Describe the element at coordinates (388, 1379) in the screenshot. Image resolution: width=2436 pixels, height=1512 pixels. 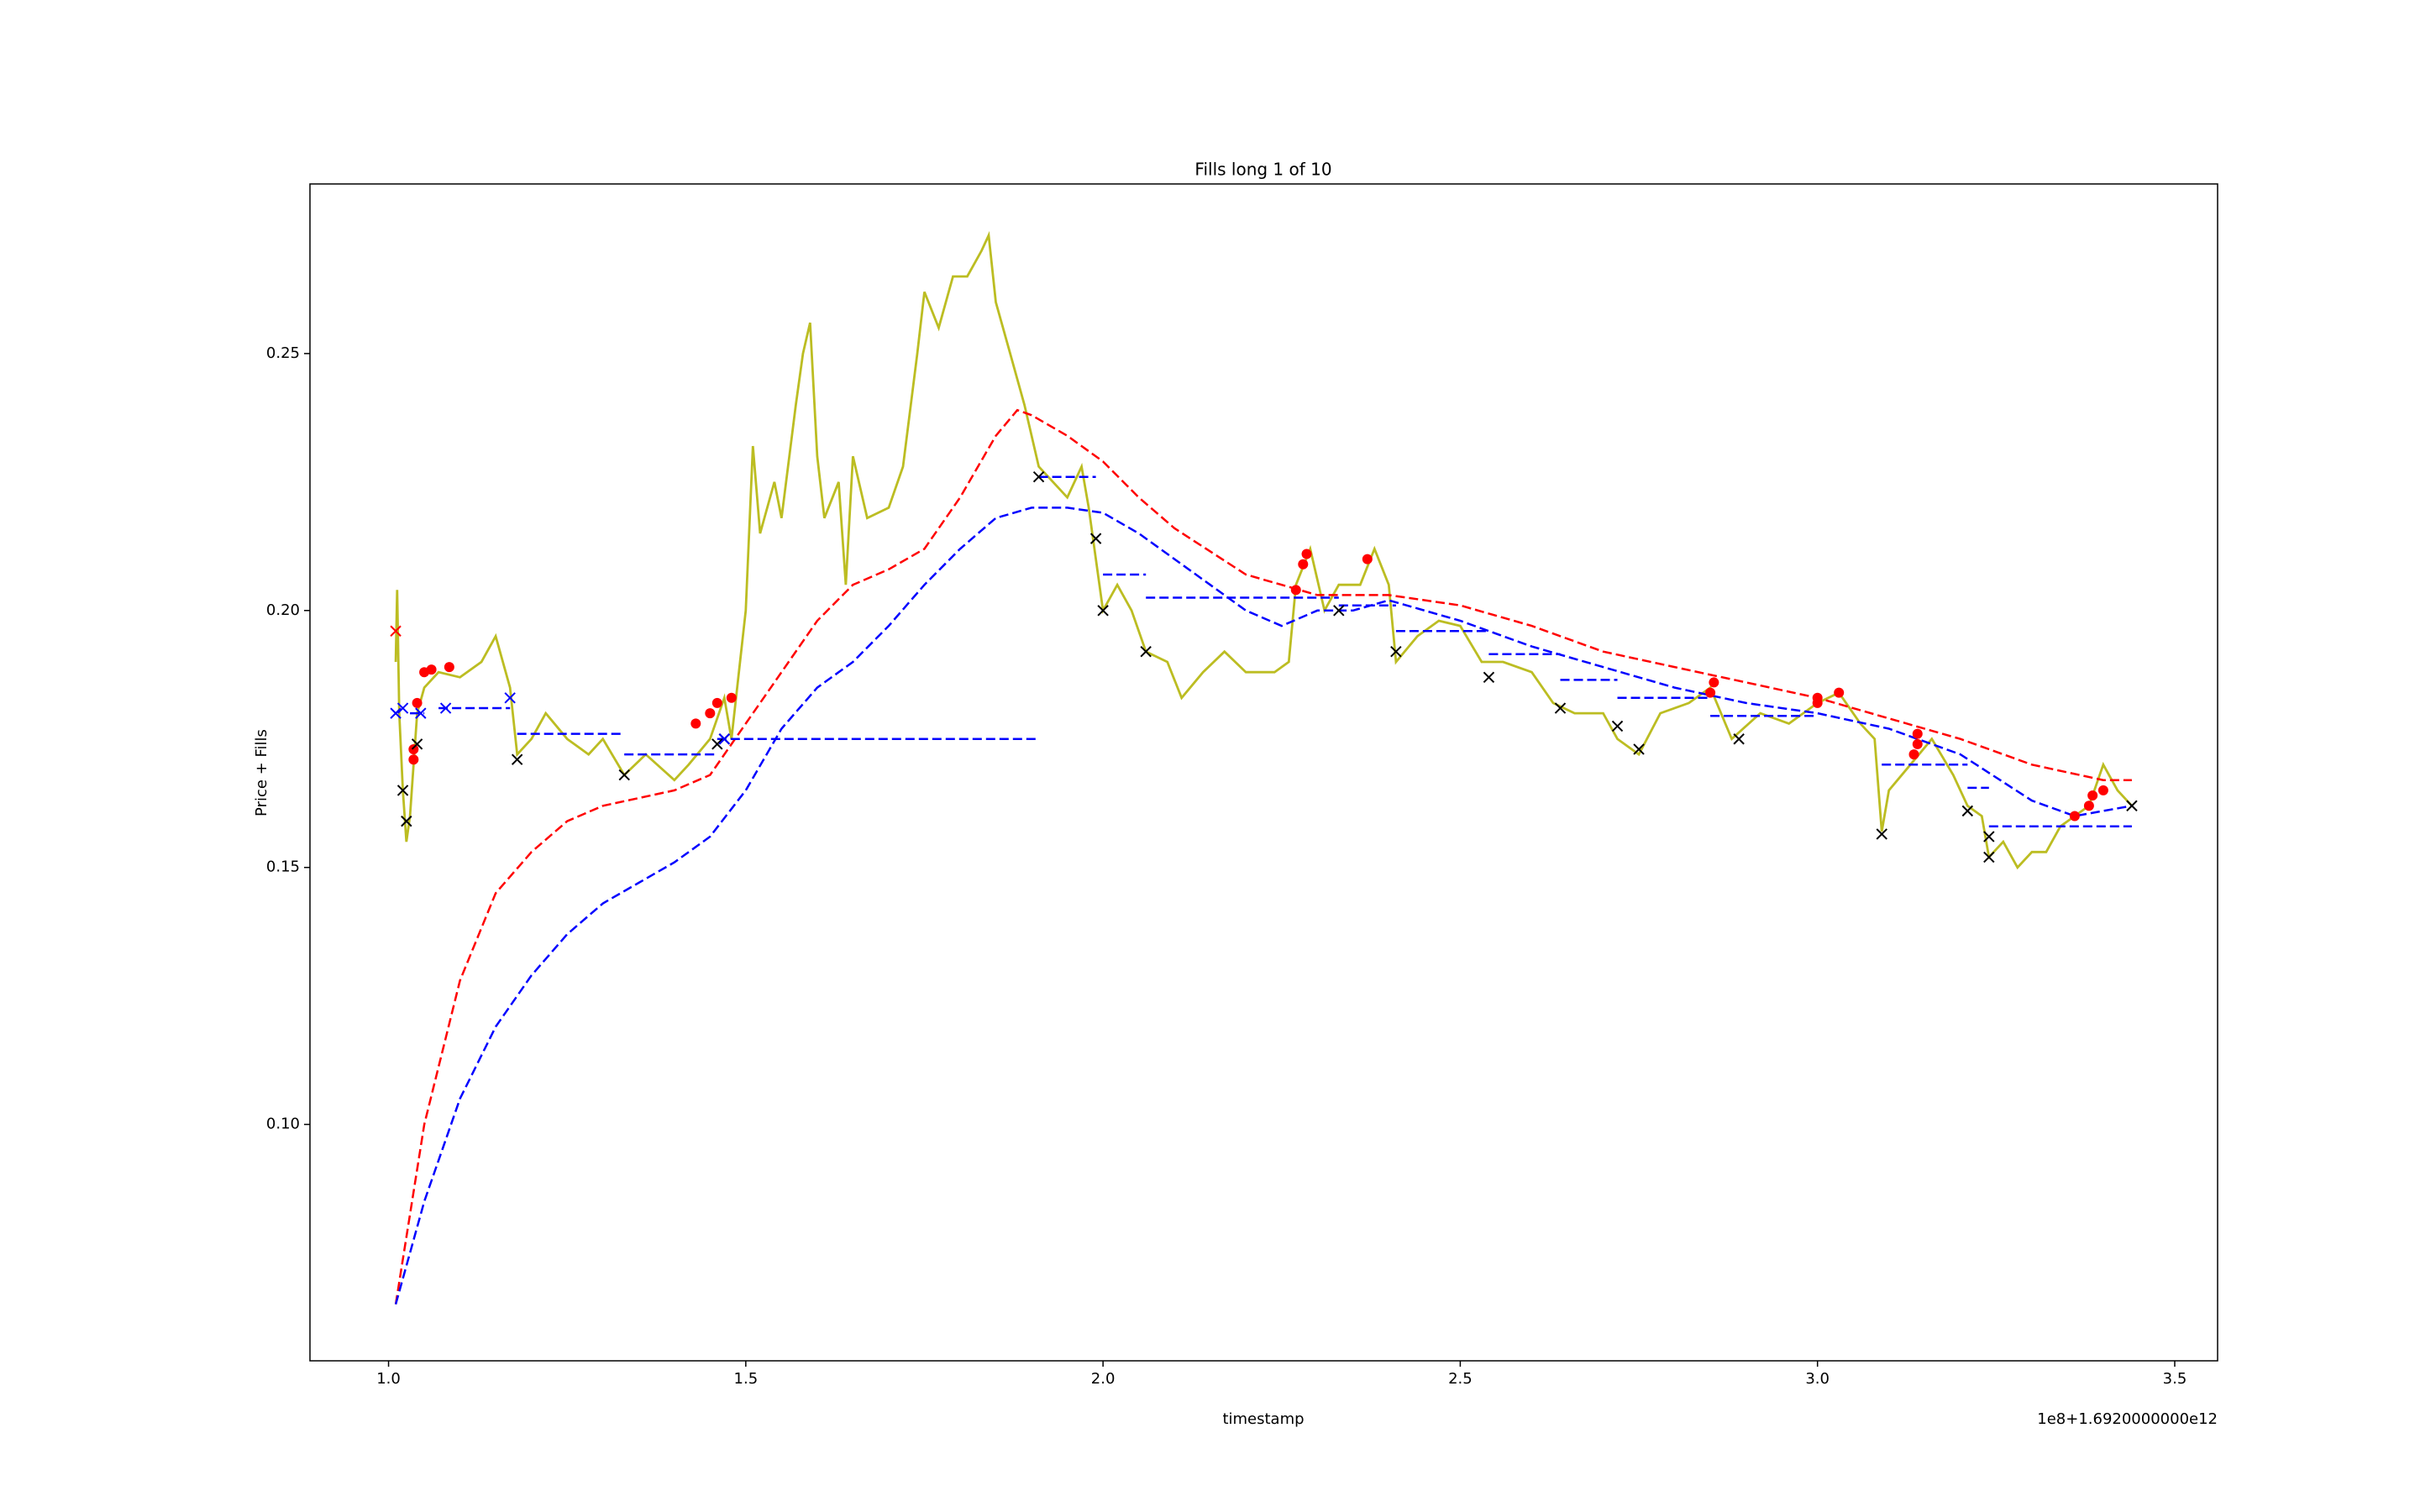
I see `x-tick-label: 1.0` at that location.